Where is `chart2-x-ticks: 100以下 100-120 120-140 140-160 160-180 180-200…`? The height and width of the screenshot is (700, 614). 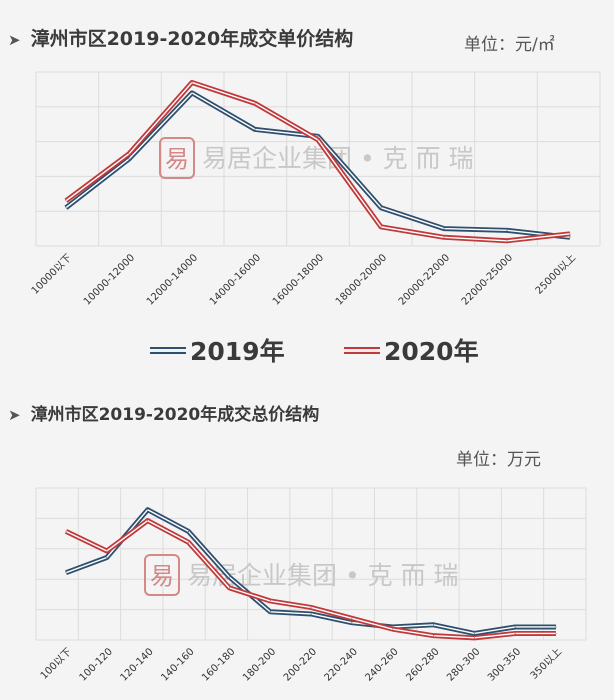
chart2-x-ticks: 100以下 100-120 120-140 140-160 160-180 180-200… is located at coordinates (301, 665).